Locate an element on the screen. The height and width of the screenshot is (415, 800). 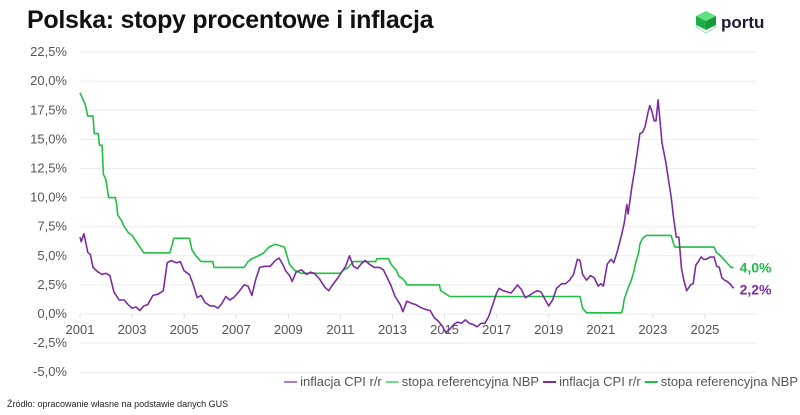
y-tick-label: 20,0% is located at coordinates (48, 80).